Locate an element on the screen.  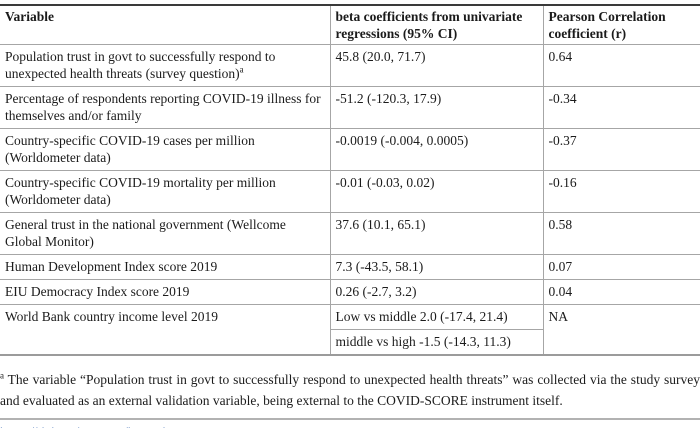
cell-pearson: NA is located at coordinates (621, 330).